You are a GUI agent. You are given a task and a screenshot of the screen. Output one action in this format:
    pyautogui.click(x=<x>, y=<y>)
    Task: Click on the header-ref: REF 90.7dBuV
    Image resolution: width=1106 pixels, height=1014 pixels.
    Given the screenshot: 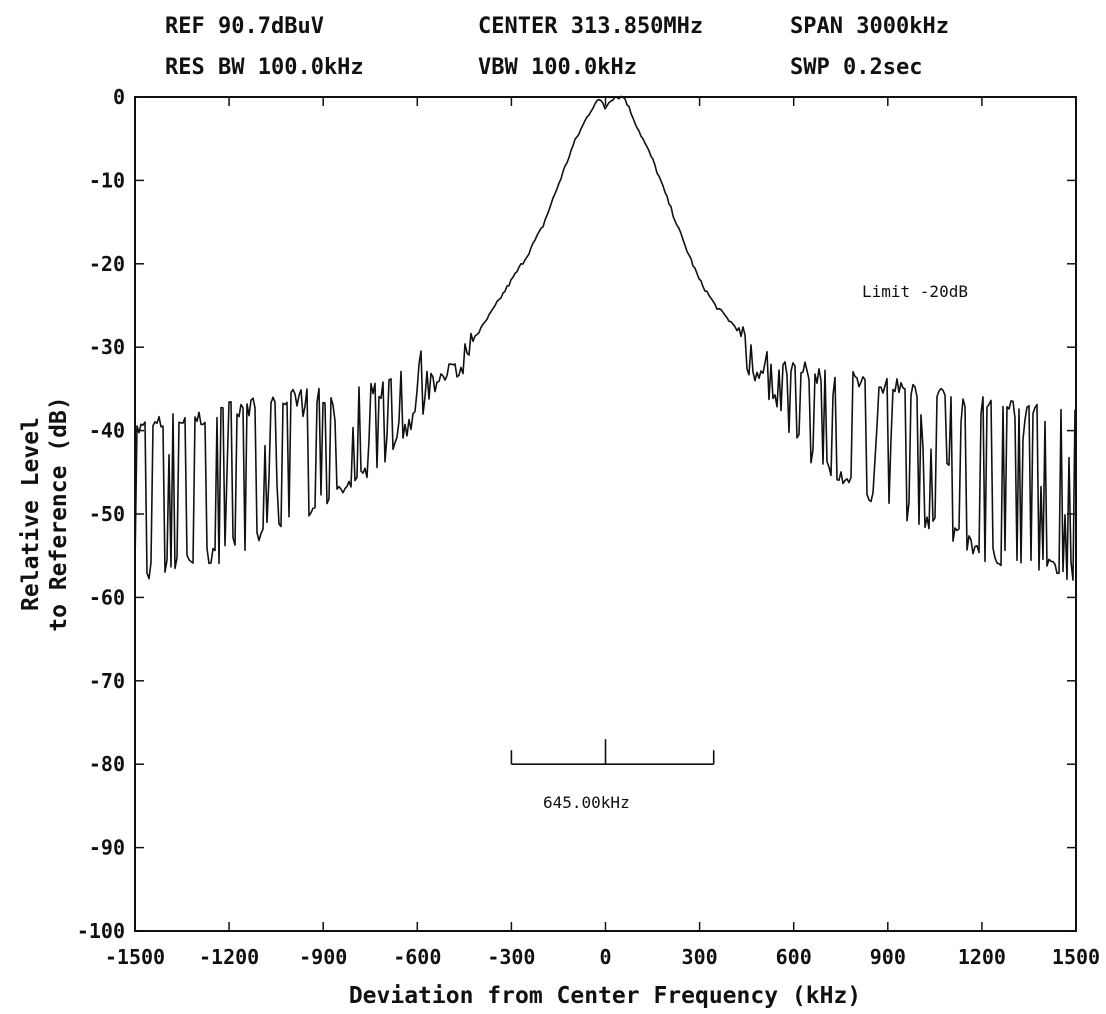 What is the action you would take?
    pyautogui.click(x=244, y=26)
    